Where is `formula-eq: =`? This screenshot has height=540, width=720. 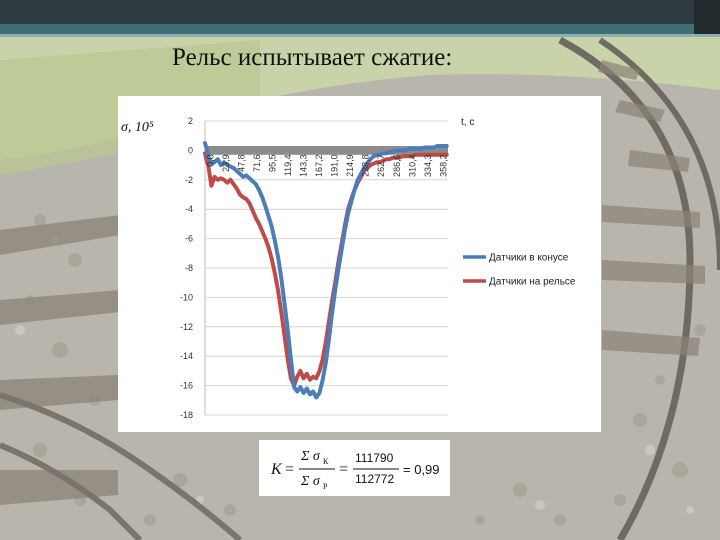
formula-eq: = is located at coordinates (289, 469).